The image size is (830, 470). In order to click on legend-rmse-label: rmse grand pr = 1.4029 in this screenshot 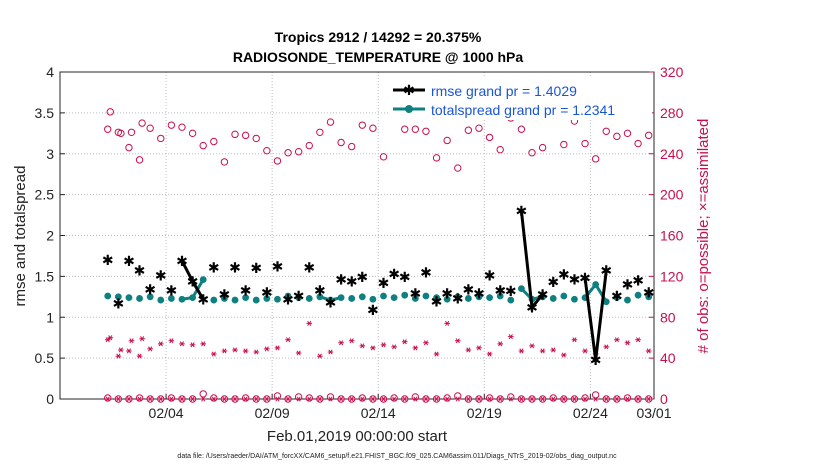, I will do `click(504, 91)`.